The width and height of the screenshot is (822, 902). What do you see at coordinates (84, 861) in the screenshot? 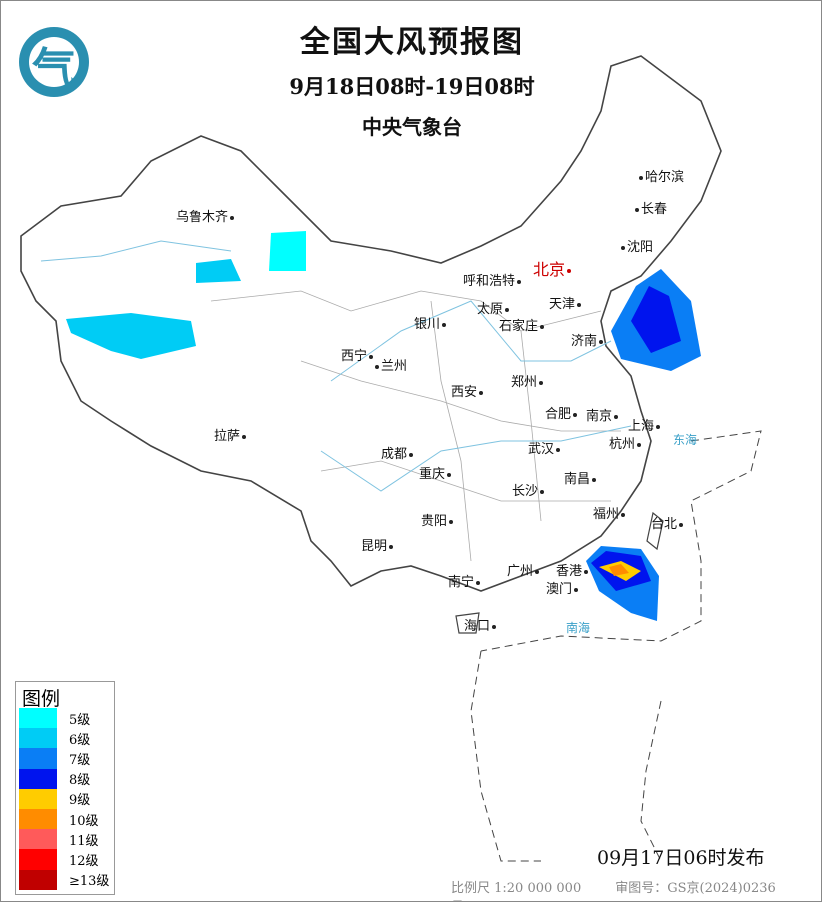
I see `legend-label: 12级` at bounding box center [84, 861].